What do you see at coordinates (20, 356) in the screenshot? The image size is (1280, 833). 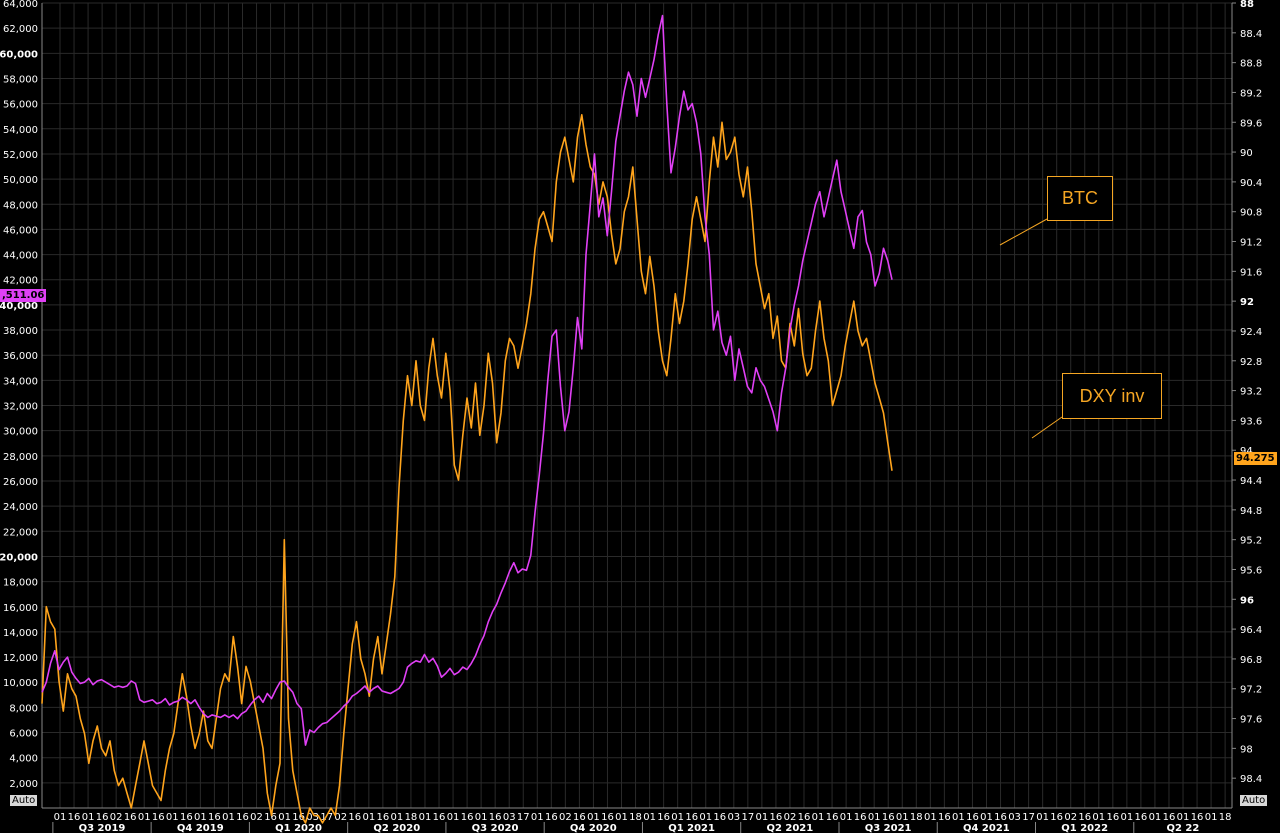 I see `left-axis-tick-label: 36,000` at bounding box center [20, 356].